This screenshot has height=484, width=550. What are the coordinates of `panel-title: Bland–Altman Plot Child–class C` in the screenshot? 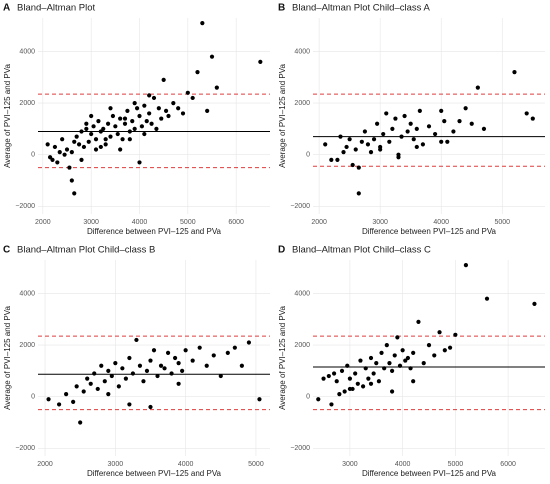 It's located at (361, 250).